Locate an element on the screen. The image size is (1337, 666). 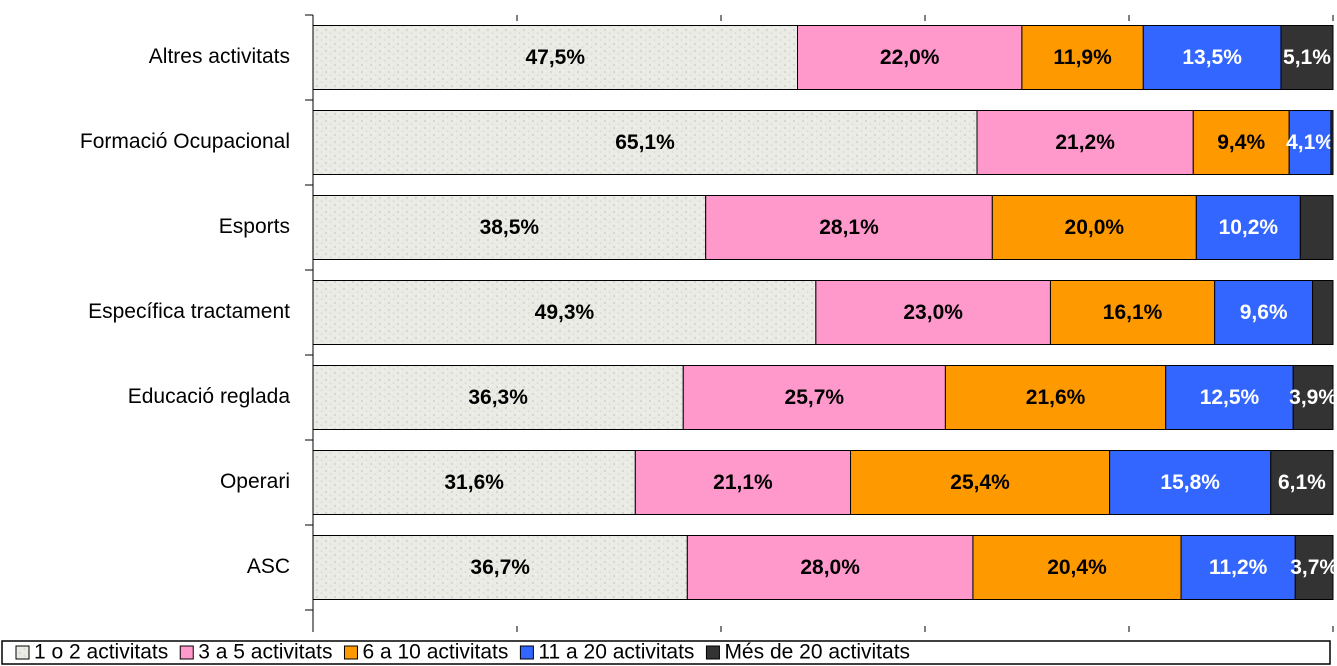
data-label: 11,2% is located at coordinates (1238, 567).